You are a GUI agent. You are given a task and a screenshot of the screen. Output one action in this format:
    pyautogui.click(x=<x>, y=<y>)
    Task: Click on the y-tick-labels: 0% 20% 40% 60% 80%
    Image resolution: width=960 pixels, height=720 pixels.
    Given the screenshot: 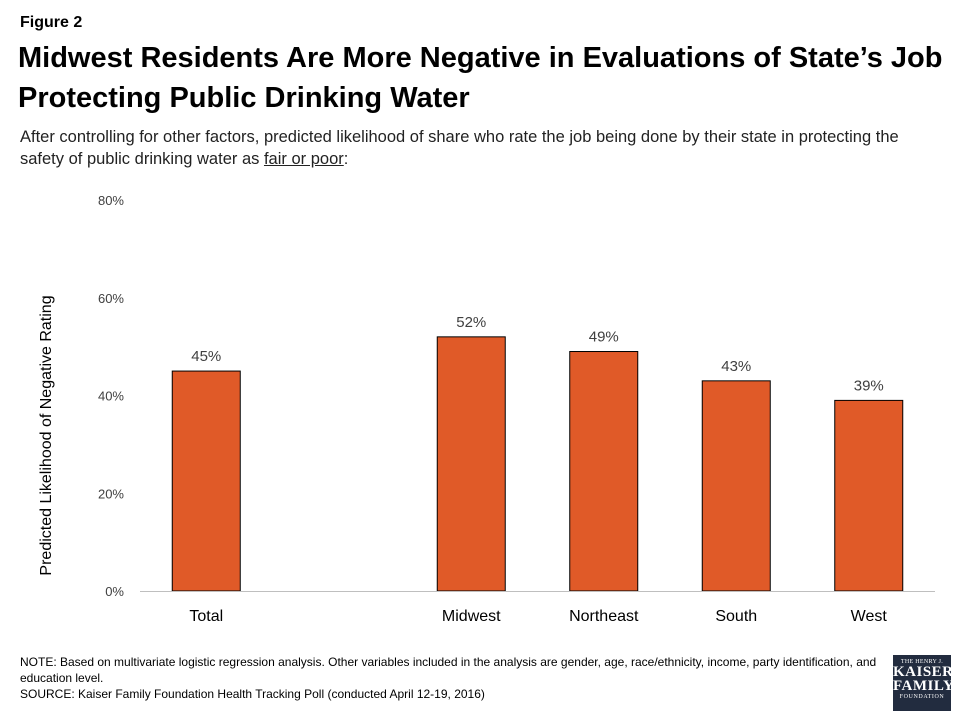 What is the action you would take?
    pyautogui.click(x=111, y=396)
    